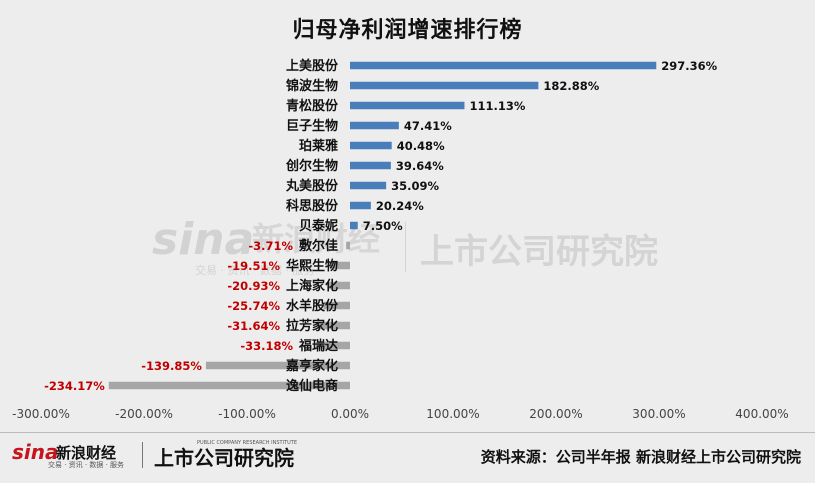 This screenshot has width=815, height=483. I want to click on logo-sub-text: 交易 · 资讯 · 数据 · 服务, so click(86, 465).